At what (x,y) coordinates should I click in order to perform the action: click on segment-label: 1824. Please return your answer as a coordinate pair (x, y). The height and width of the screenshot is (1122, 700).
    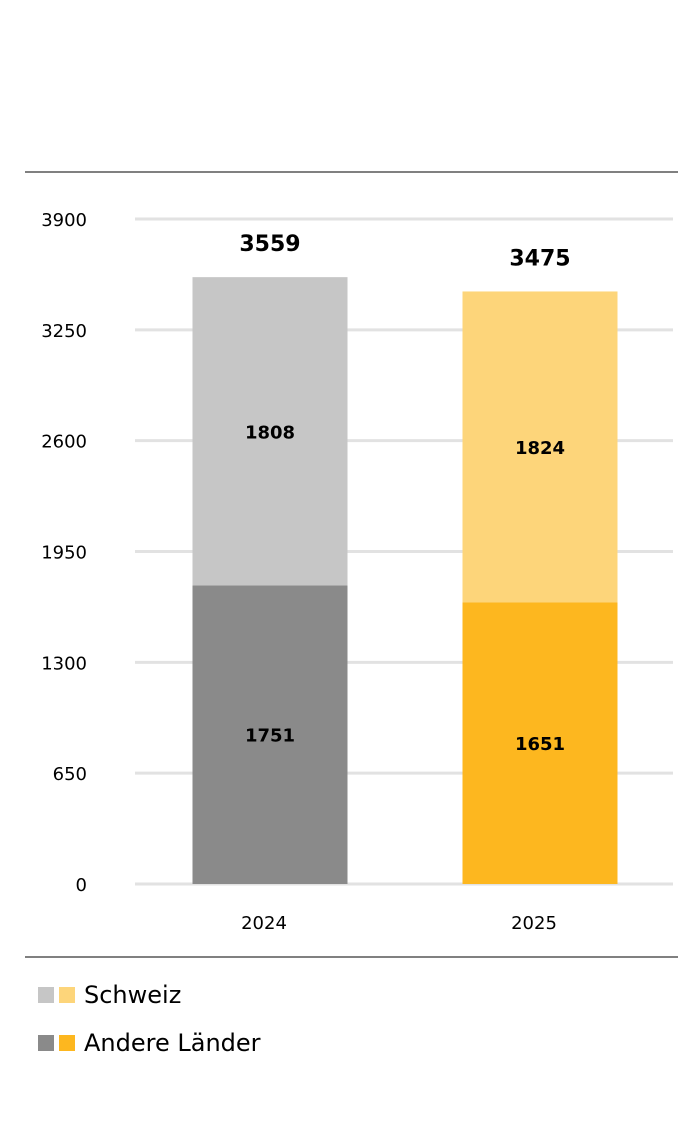
    Looking at the image, I should click on (540, 448).